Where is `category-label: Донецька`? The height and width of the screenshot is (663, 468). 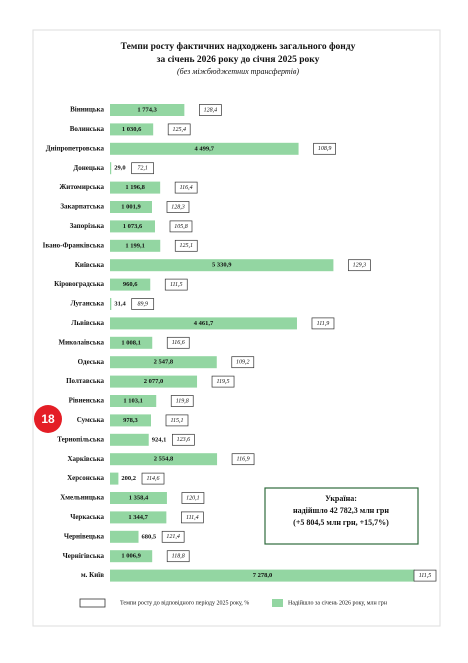 category-label: Донецька is located at coordinates (88, 168).